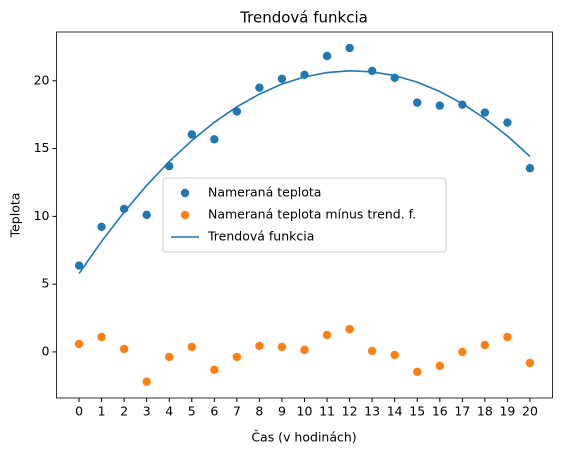 The image size is (562, 456). I want to click on x-tick-label: 14, so click(395, 411).